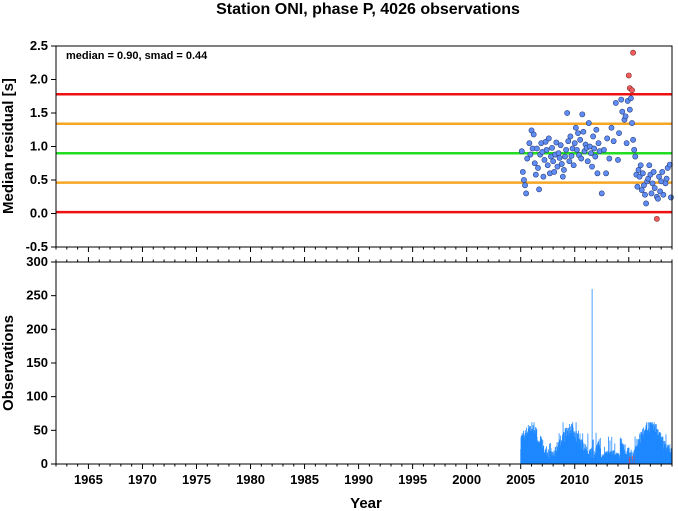 The width and height of the screenshot is (678, 511). What do you see at coordinates (37, 246) in the screenshot?
I see `y-tick-label: -0.5` at bounding box center [37, 246].